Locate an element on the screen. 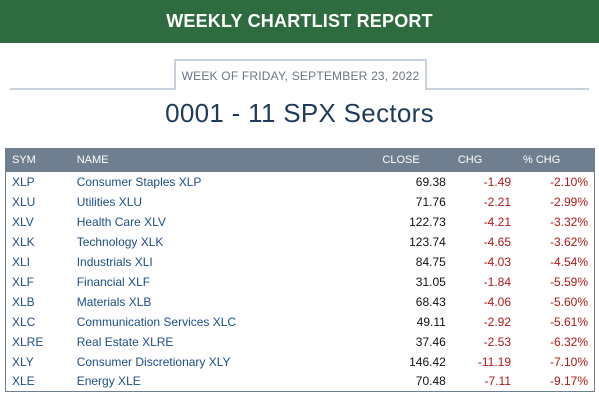 This screenshot has width=599, height=400. header-chg: CHG is located at coordinates (470, 160).